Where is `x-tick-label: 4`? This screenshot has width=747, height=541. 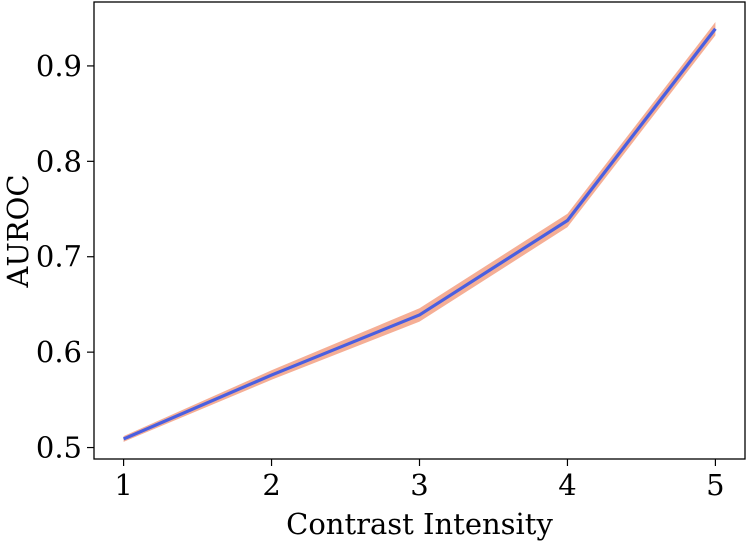 x-tick-label: 4 is located at coordinates (567, 485).